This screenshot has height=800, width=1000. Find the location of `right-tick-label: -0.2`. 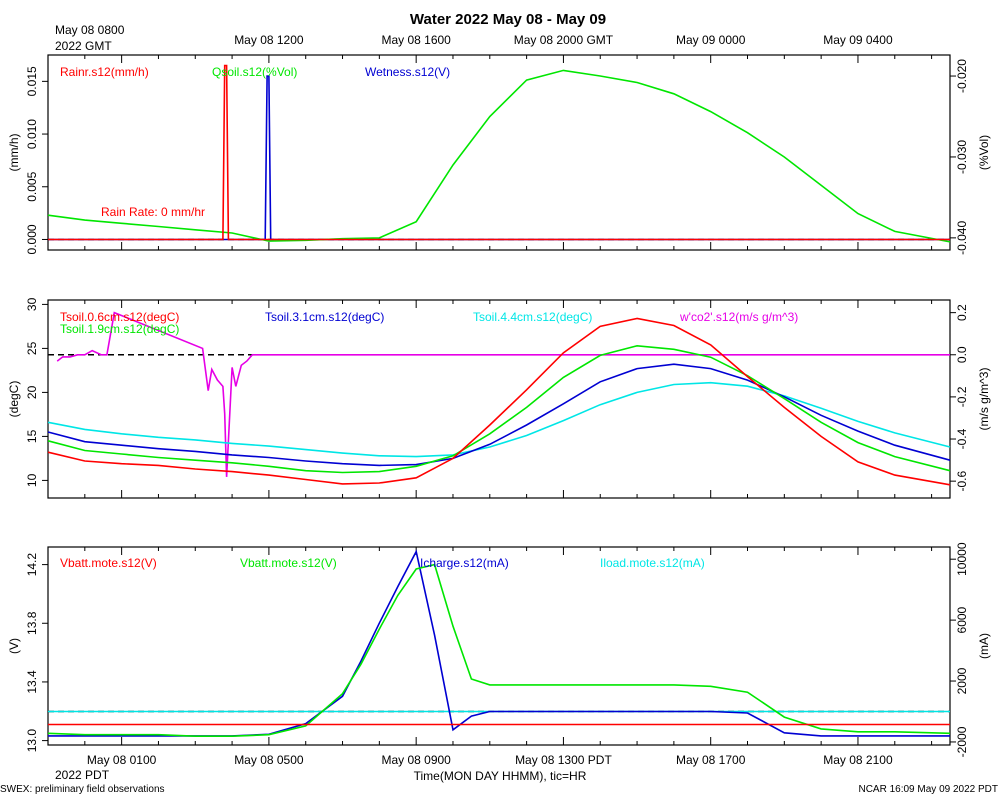

right-tick-label: -0.2 is located at coordinates (962, 396).